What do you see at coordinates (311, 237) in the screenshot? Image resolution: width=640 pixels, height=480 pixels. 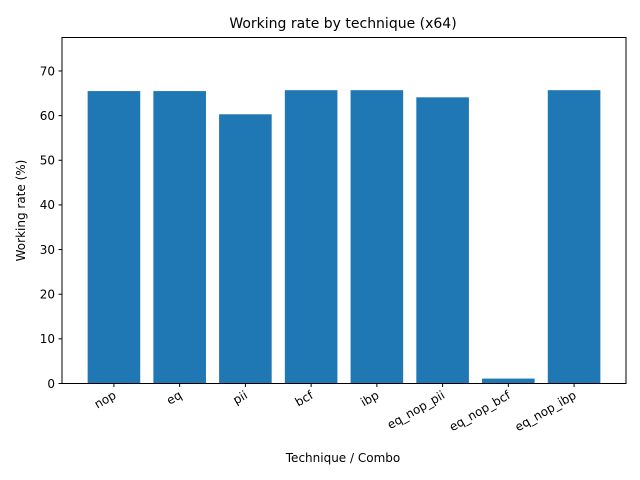 I see `bar-bcf` at bounding box center [311, 237].